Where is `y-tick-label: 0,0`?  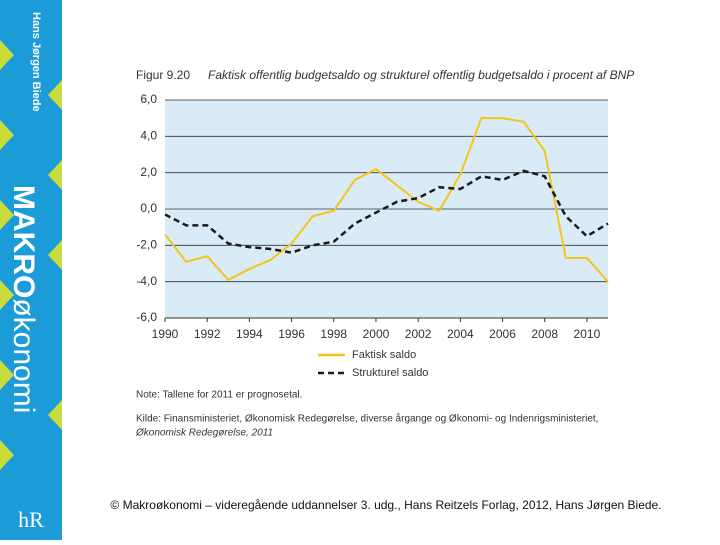 y-tick-label: 0,0 is located at coordinates (148, 208).